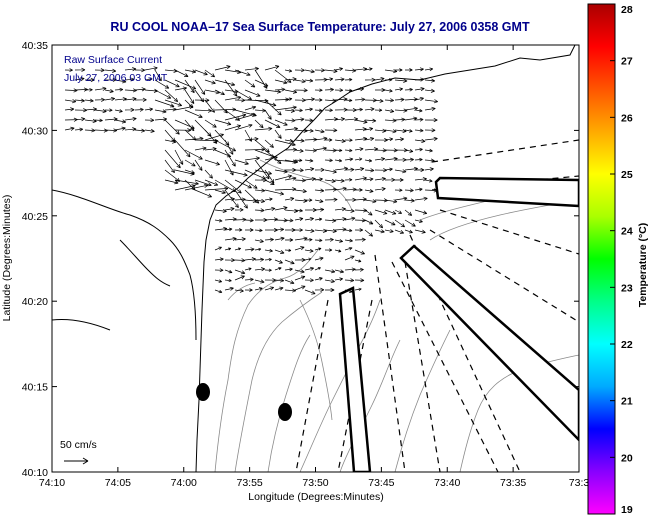  What do you see at coordinates (35, 302) in the screenshot?
I see `y-tick-label: 40:20` at bounding box center [35, 302].